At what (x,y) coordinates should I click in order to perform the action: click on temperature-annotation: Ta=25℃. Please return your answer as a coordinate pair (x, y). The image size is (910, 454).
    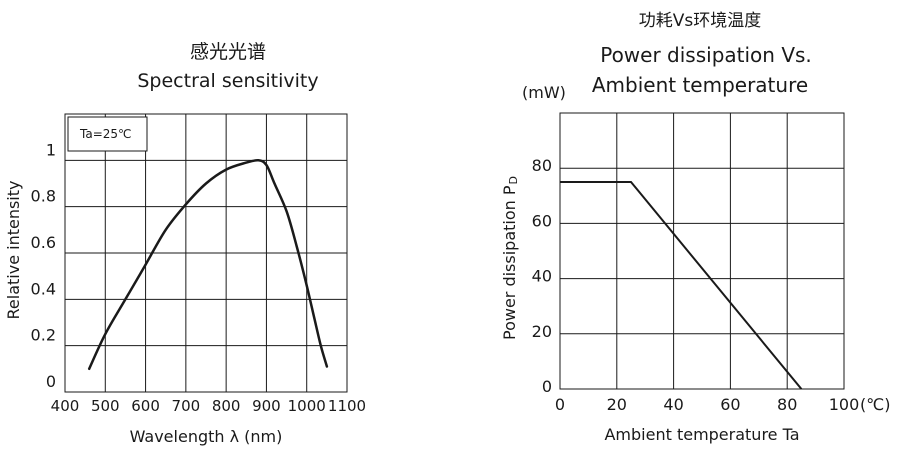
    Looking at the image, I should click on (105, 134).